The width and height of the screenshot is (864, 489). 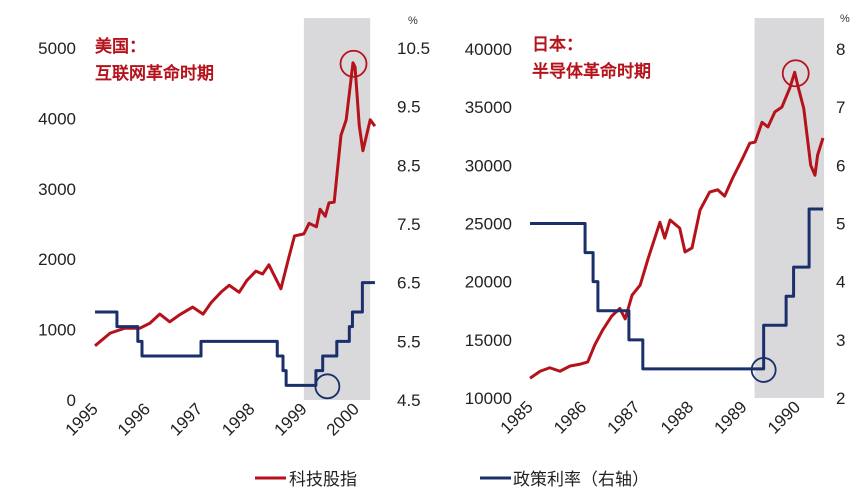 I want to click on x-tick: 1999, so click(x=291, y=419).